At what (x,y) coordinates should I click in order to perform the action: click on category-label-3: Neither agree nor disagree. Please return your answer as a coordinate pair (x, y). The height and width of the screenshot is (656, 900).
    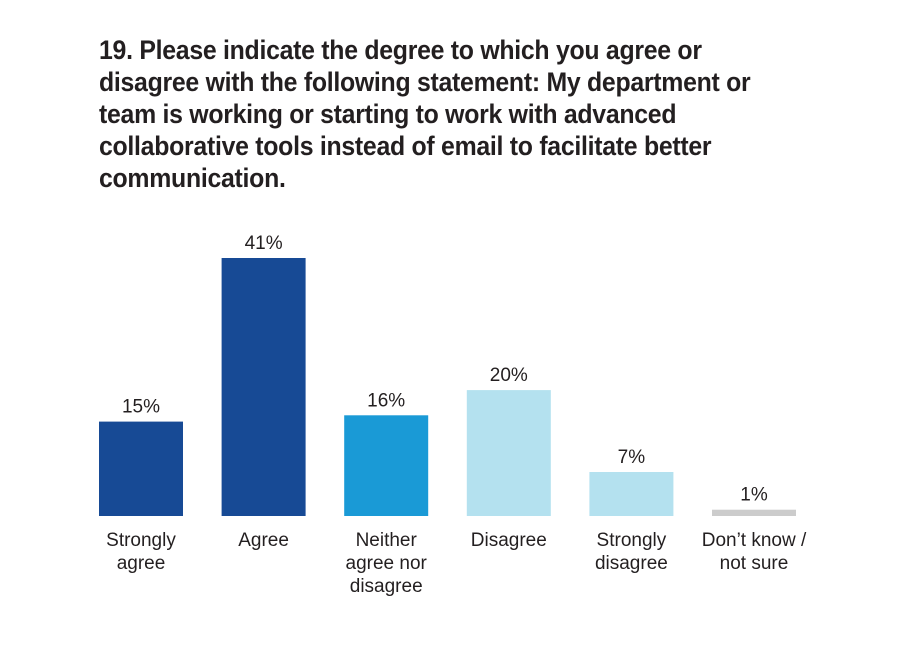
    Looking at the image, I should click on (387, 563).